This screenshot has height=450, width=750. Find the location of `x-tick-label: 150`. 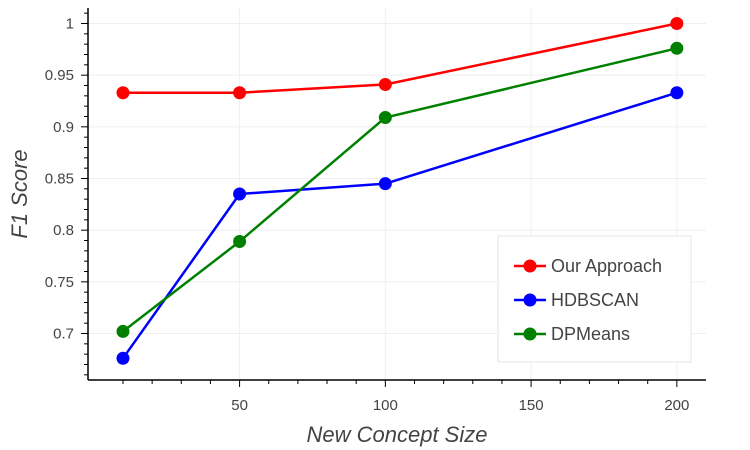

x-tick-label: 150 is located at coordinates (531, 405).